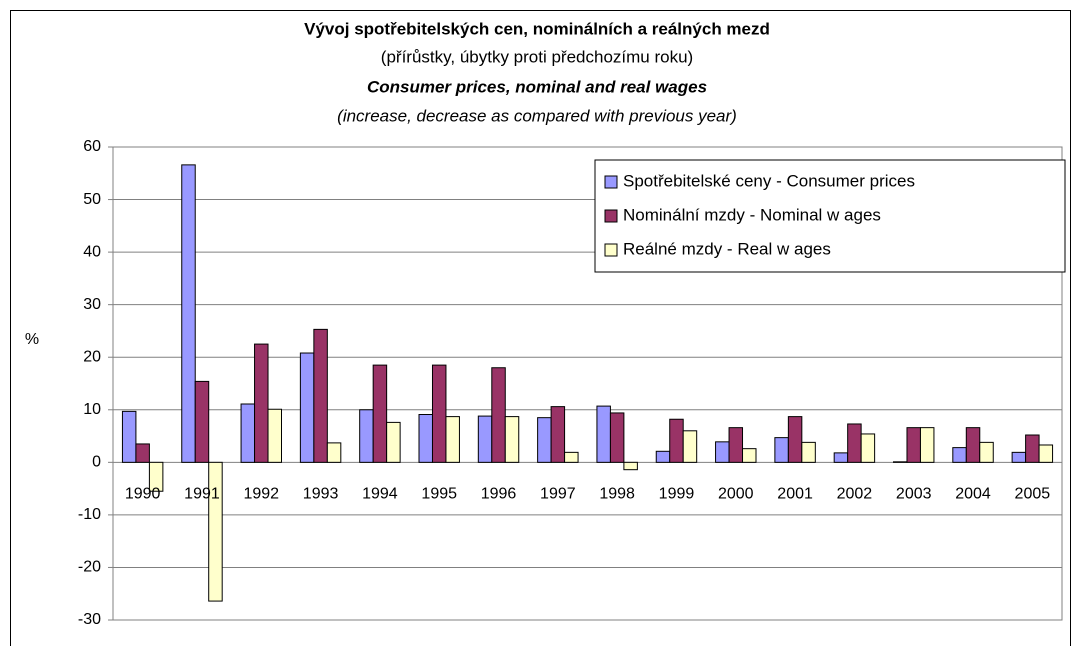  What do you see at coordinates (769, 180) in the screenshot?
I see `legend-label: Spotřebitelské ceny - Consumer prices` at bounding box center [769, 180].